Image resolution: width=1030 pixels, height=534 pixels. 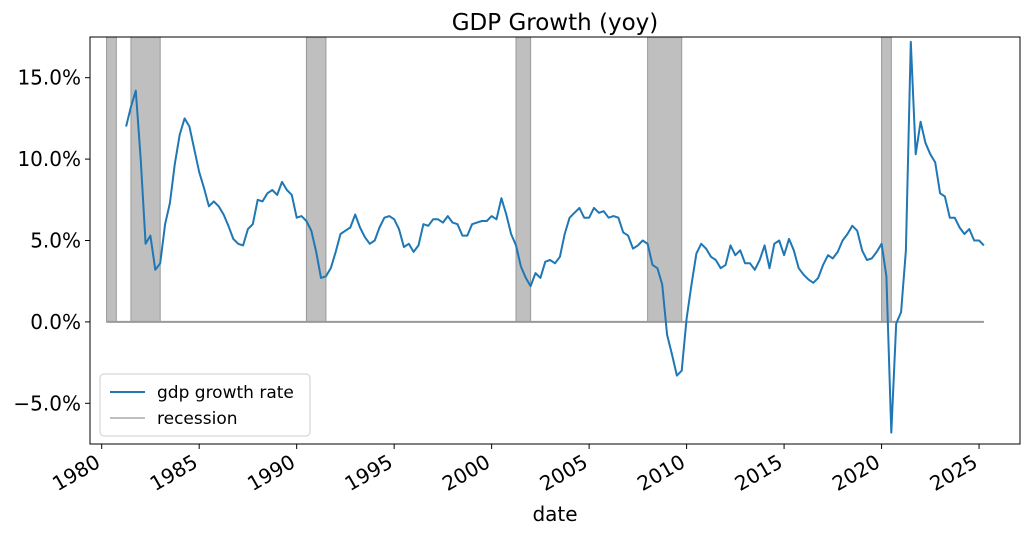 What do you see at coordinates (55, 322) in the screenshot?
I see `y-tick-label: 0.0%` at bounding box center [55, 322].